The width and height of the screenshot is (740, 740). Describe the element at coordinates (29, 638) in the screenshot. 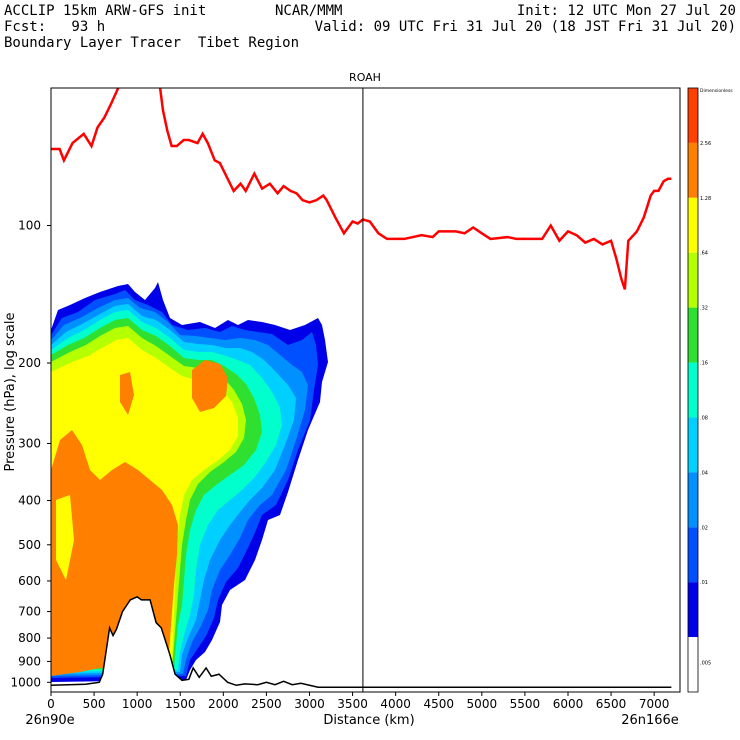

I see `y-tick-label: 800` at that location.